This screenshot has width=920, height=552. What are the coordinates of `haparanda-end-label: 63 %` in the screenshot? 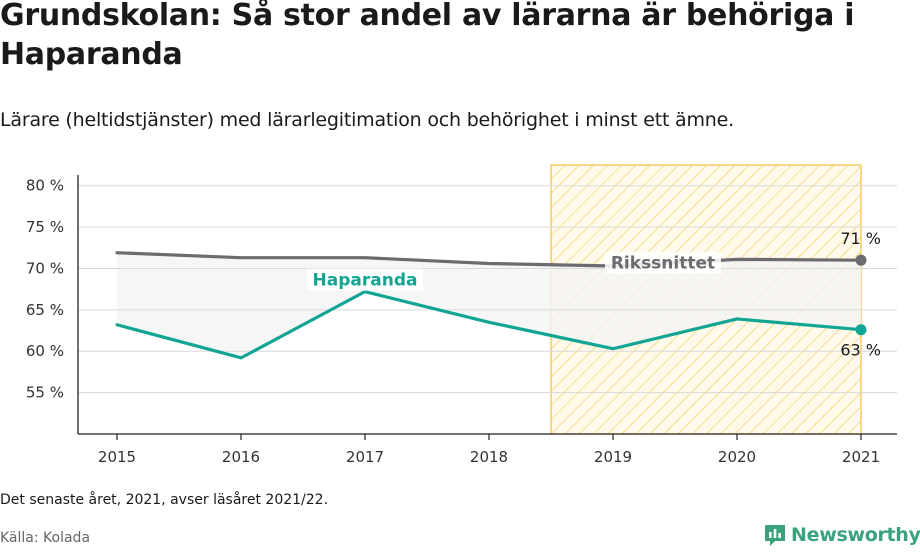 It's located at (860, 350).